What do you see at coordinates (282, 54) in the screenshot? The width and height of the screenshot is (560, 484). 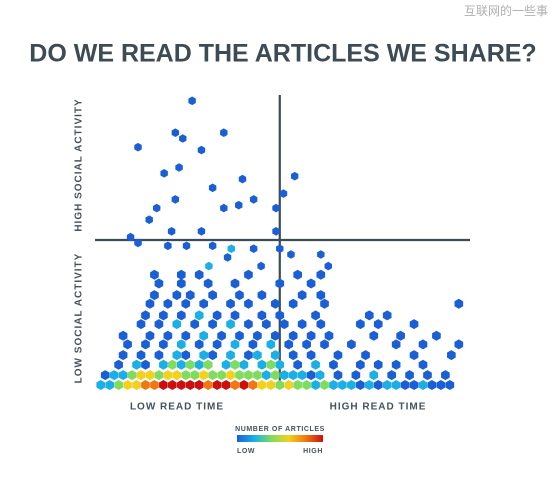 I see `chart-title: DO WE READ THE ARTICLES WE SHARE?` at bounding box center [282, 54].